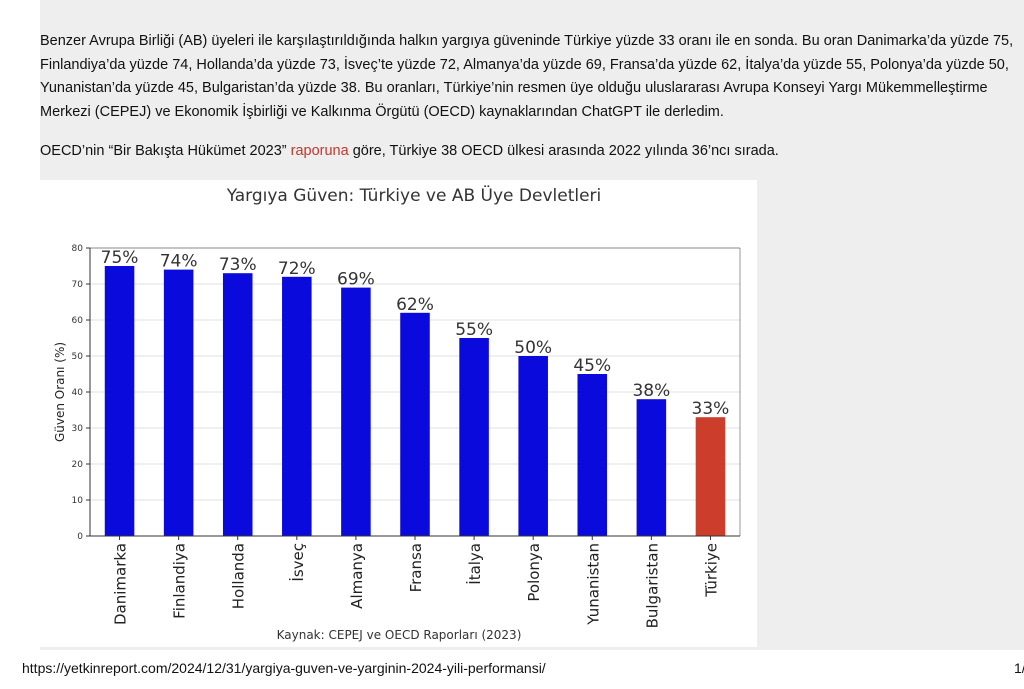 The image size is (1024, 689). What do you see at coordinates (121, 584) in the screenshot?
I see `x-tick-label: Danimarka` at bounding box center [121, 584].